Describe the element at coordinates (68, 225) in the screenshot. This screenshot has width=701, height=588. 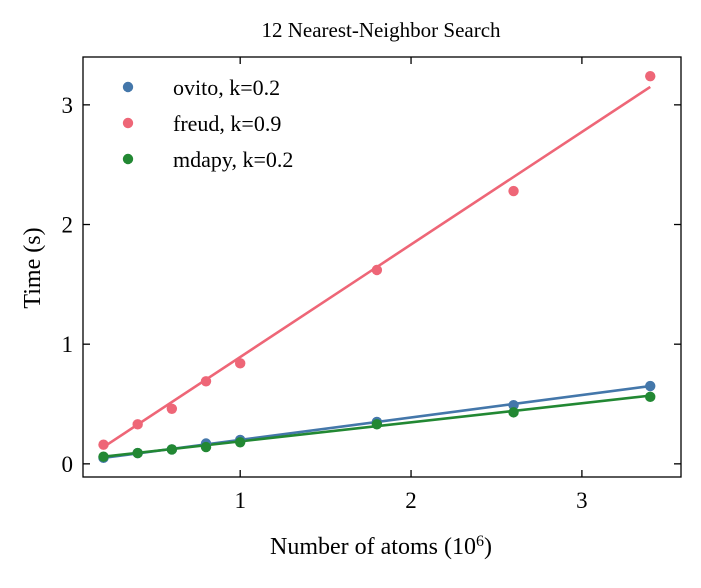
I see `y-tick-label: 2` at that location.